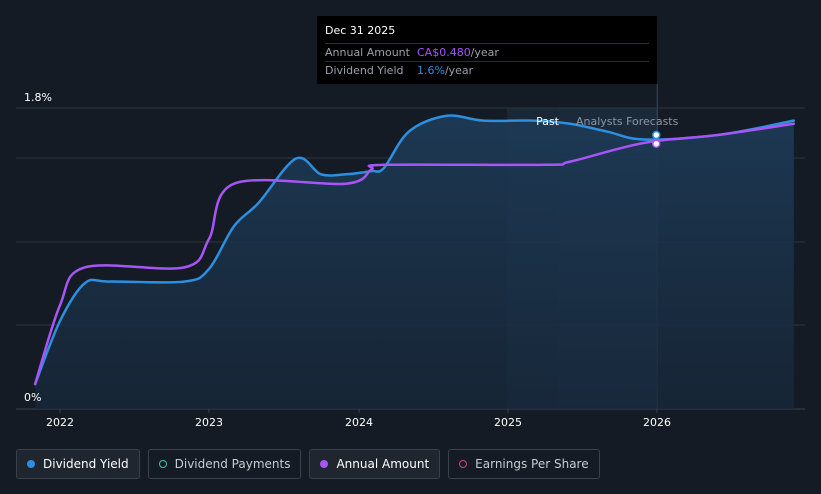  Describe the element at coordinates (508, 422) in the screenshot. I see `x-tick-label-2025: 2025` at that location.